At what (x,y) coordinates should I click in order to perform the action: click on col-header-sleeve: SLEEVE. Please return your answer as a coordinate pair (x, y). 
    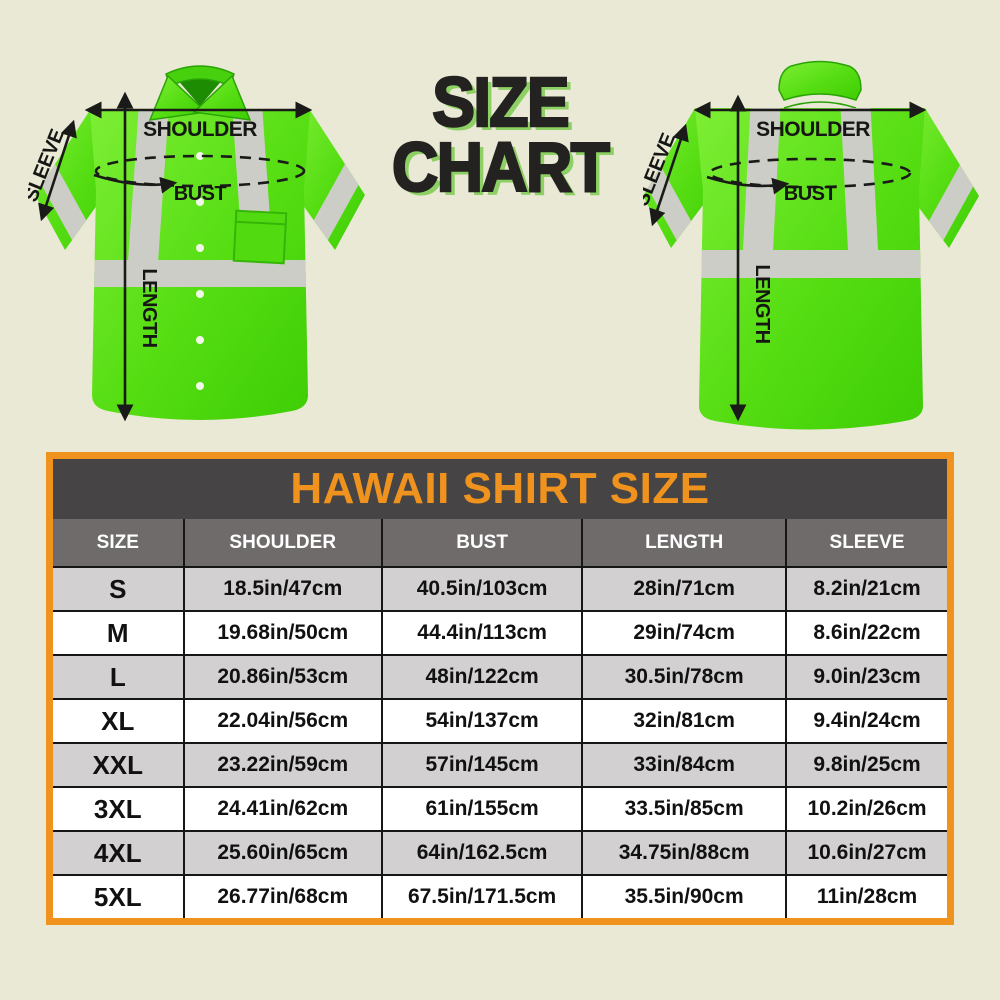
    Looking at the image, I should click on (866, 543).